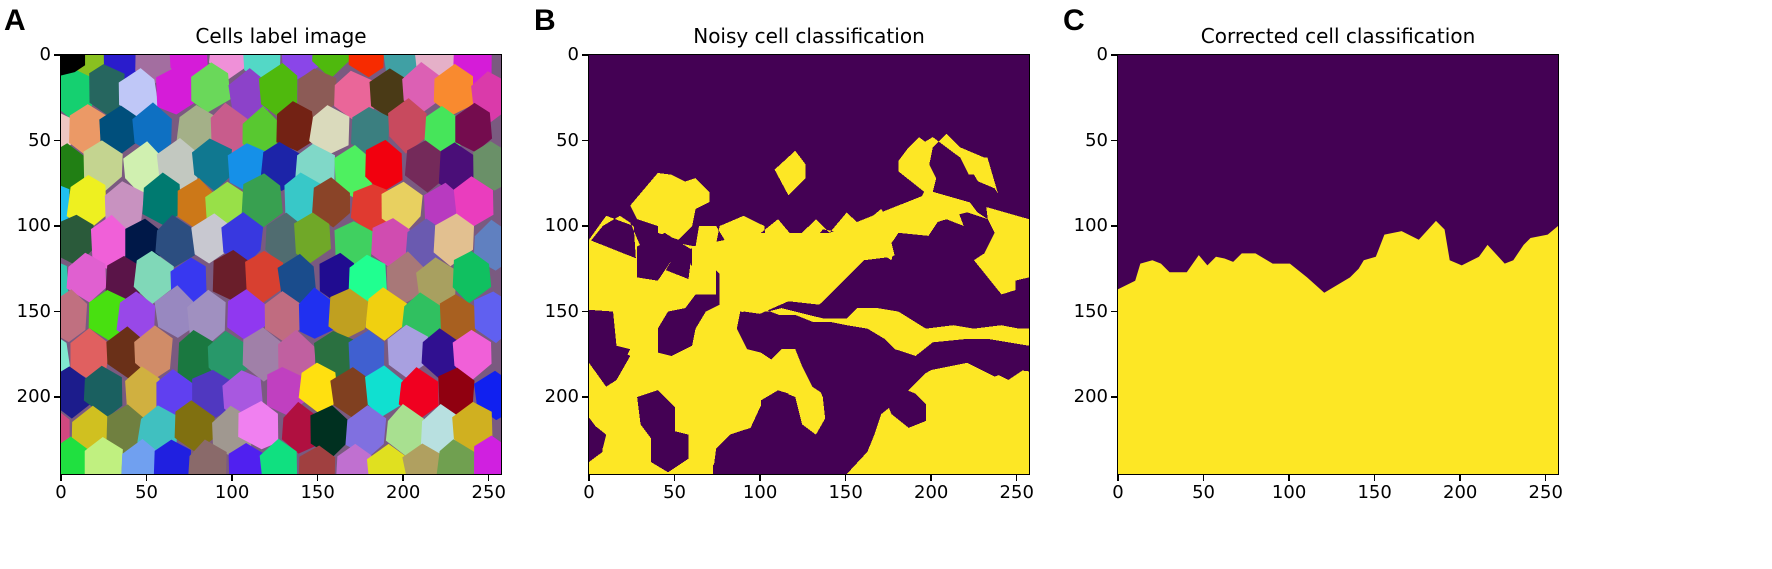 The height and width of the screenshot is (569, 1772). What do you see at coordinates (15, 20) in the screenshot?
I see `panel-letter-a: A` at bounding box center [15, 20].